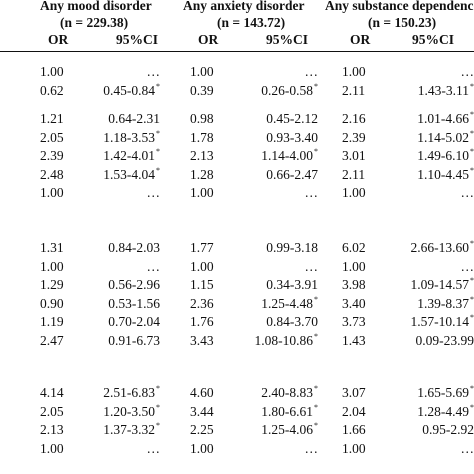  What do you see at coordinates (202, 285) in the screenshot?
I see `or-value: 1.15` at bounding box center [202, 285].